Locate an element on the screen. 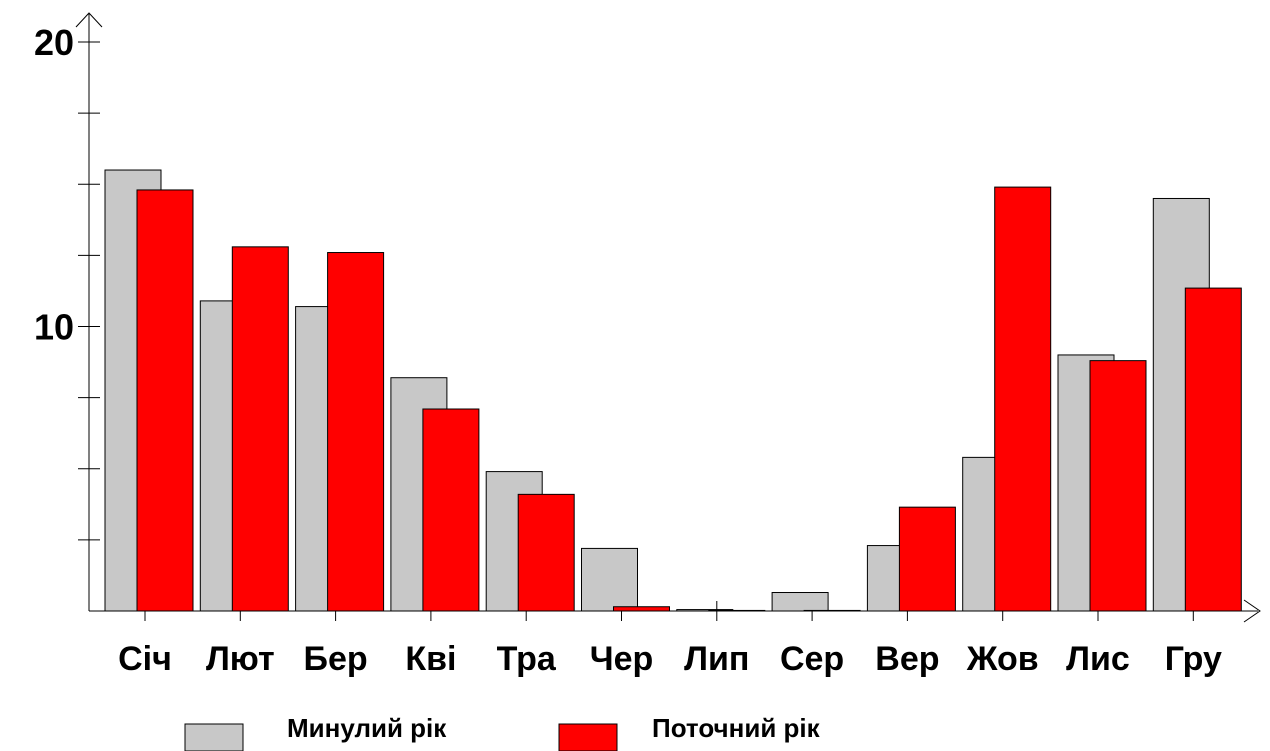 This screenshot has width=1270, height=751. legend: Минулий рік Поточний рік is located at coordinates (502, 732).